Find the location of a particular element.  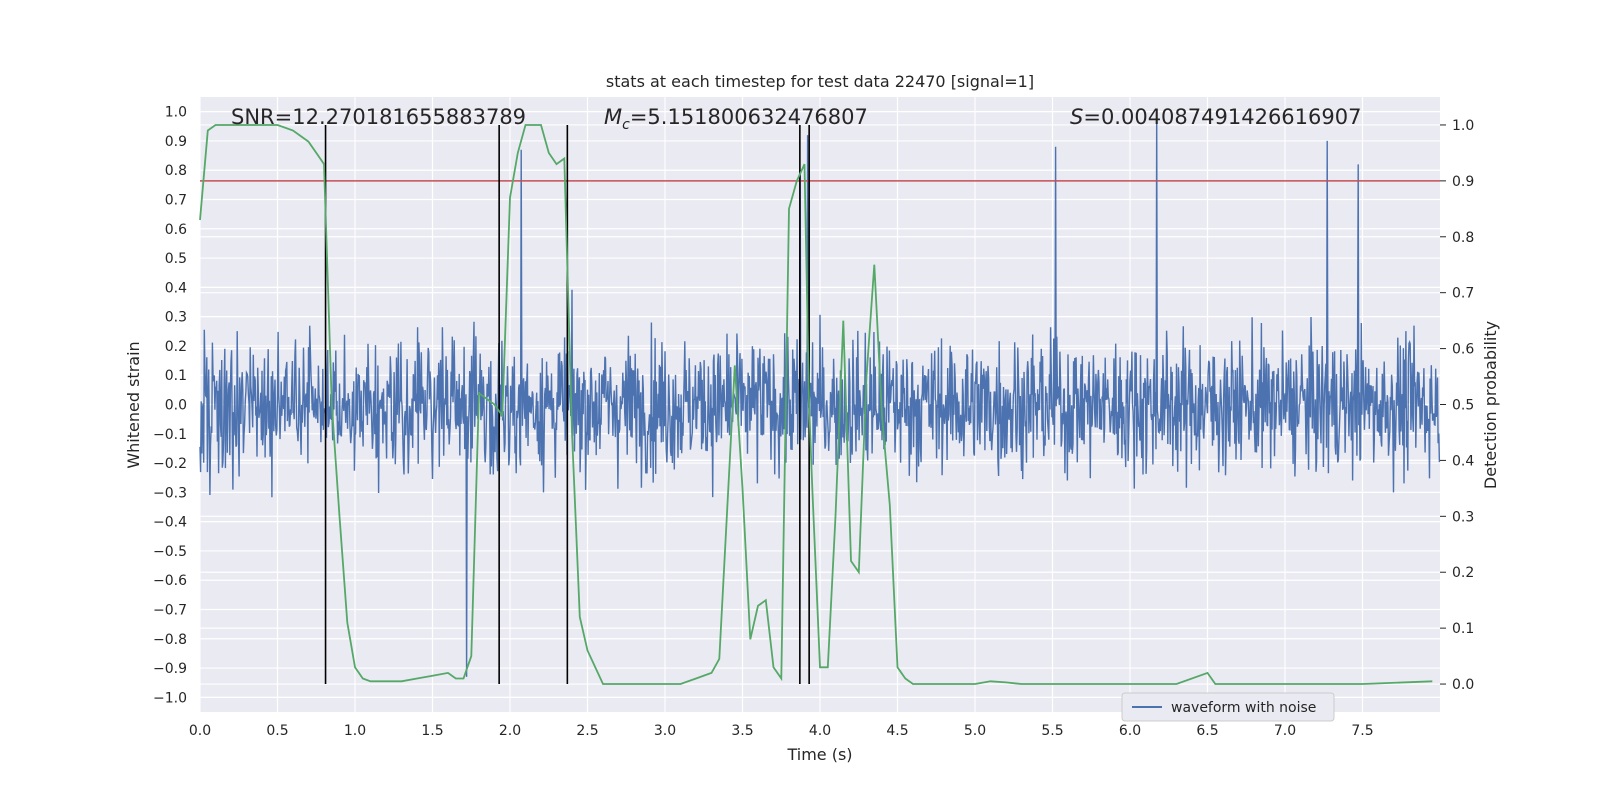

chirp-mass-symbol: M is located at coordinates (613, 117).